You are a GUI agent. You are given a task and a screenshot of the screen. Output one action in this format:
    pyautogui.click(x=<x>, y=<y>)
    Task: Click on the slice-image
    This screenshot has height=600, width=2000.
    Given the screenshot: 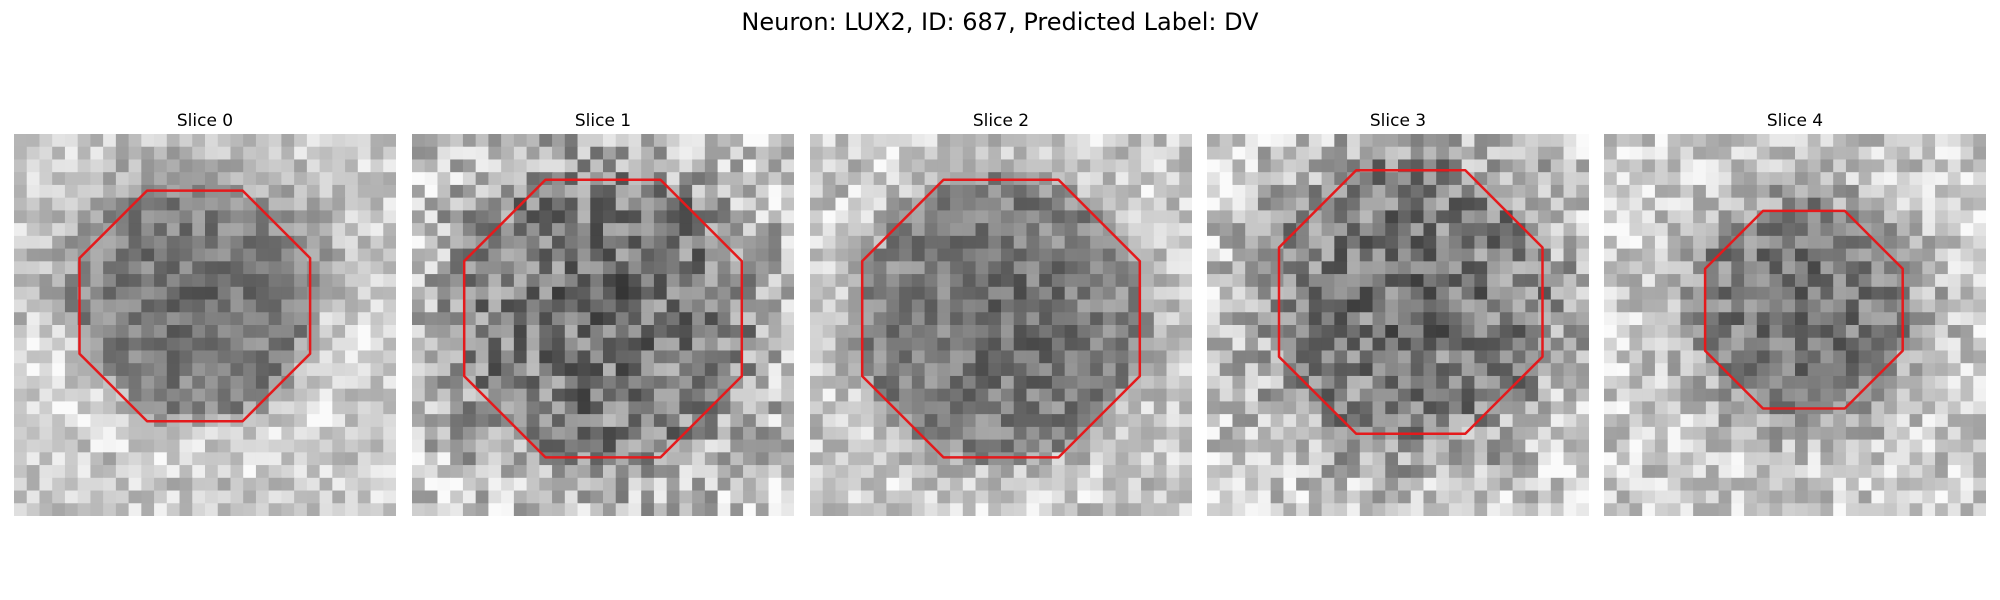 What is the action you would take?
    pyautogui.click(x=1398, y=325)
    